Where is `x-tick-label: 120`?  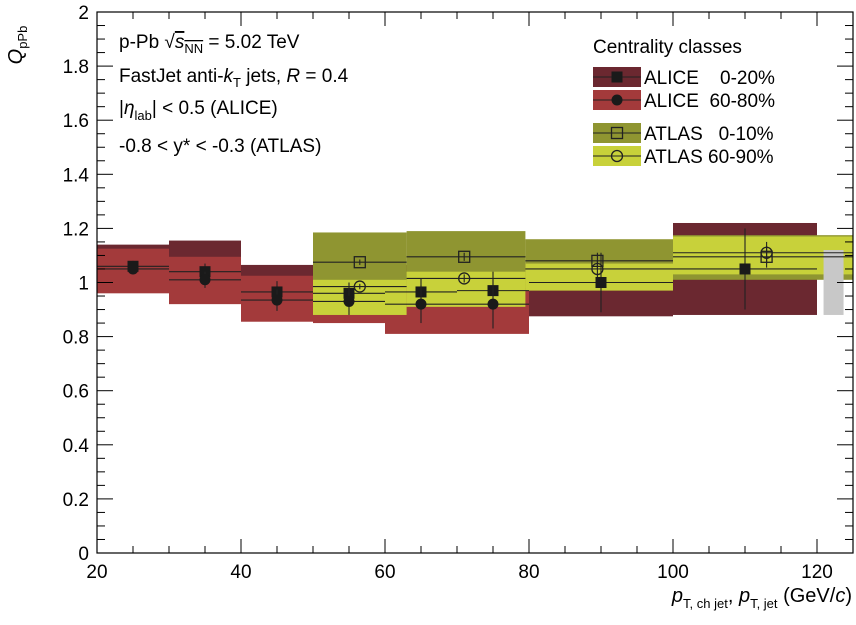 x-tick-label: 120 is located at coordinates (817, 572).